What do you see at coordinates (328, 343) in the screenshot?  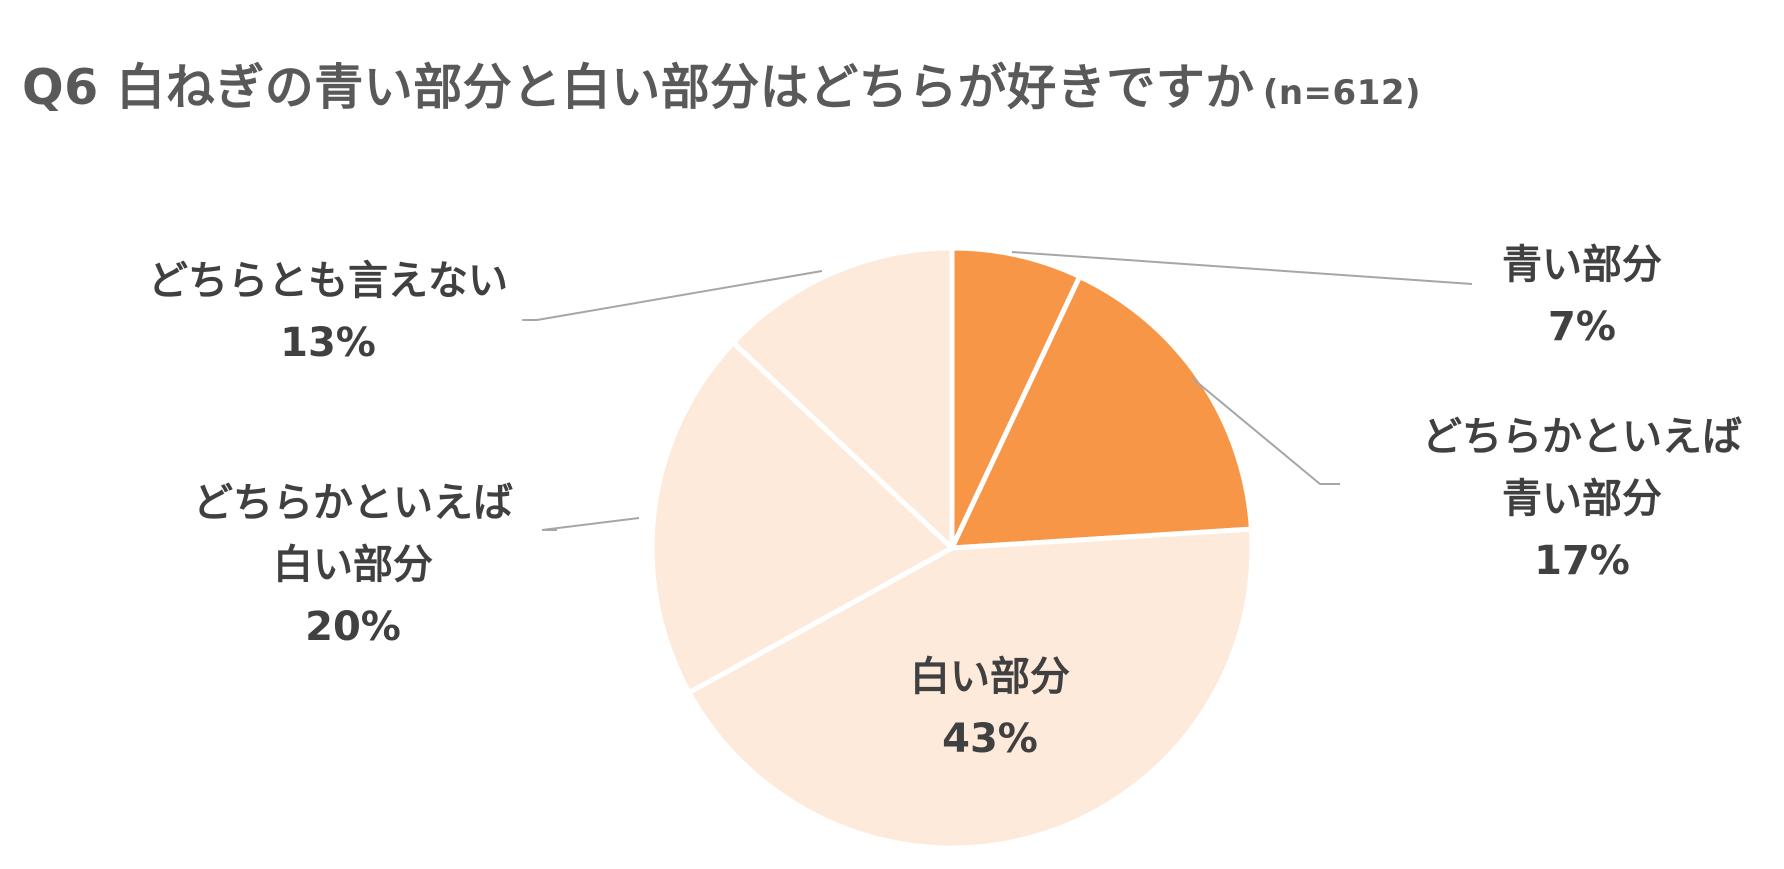 I see `data-label-value: 13%` at bounding box center [328, 343].